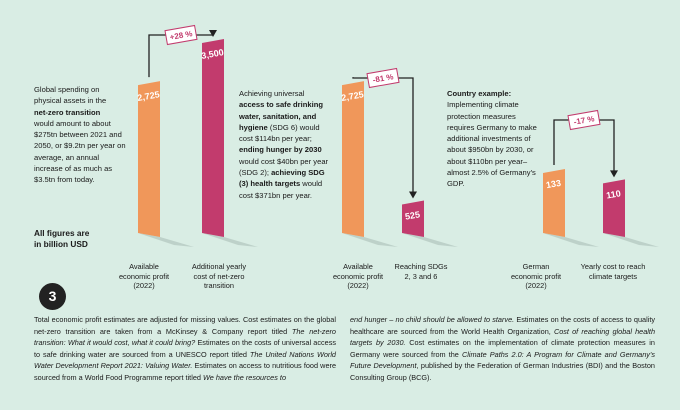 The height and width of the screenshot is (410, 680). Describe the element at coordinates (272, 93) in the screenshot. I see `sdg-line: Achieving universal` at that location.